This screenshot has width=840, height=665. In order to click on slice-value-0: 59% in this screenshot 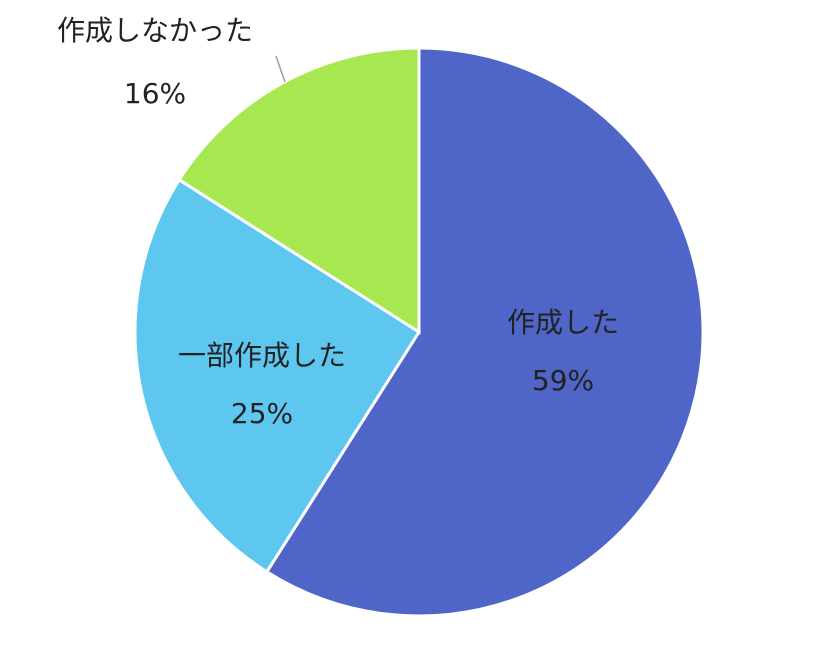, I will do `click(563, 380)`.